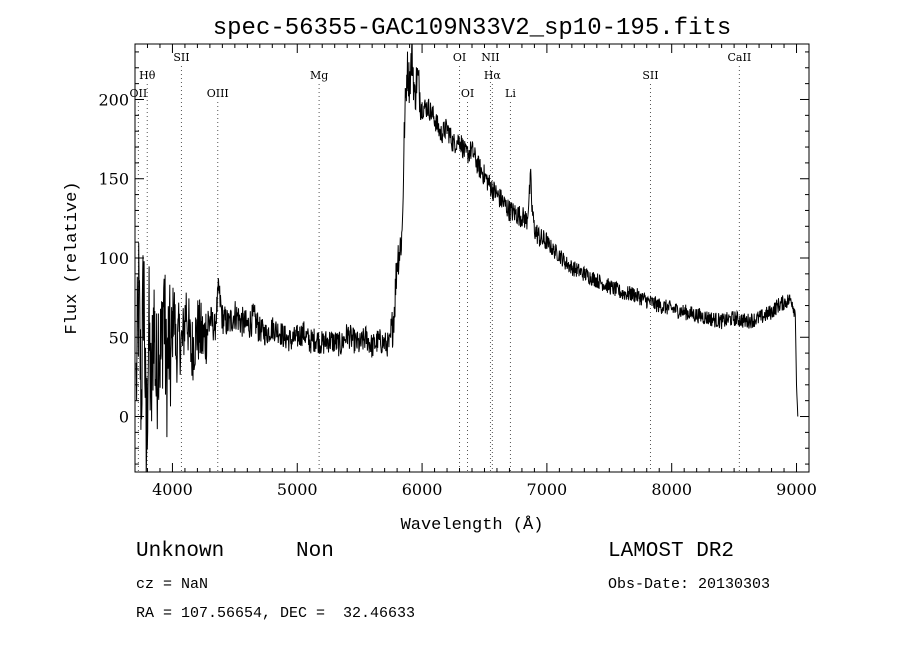 The image size is (900, 650). What do you see at coordinates (124, 417) in the screenshot?
I see `y-tick-label: 0` at bounding box center [124, 417].